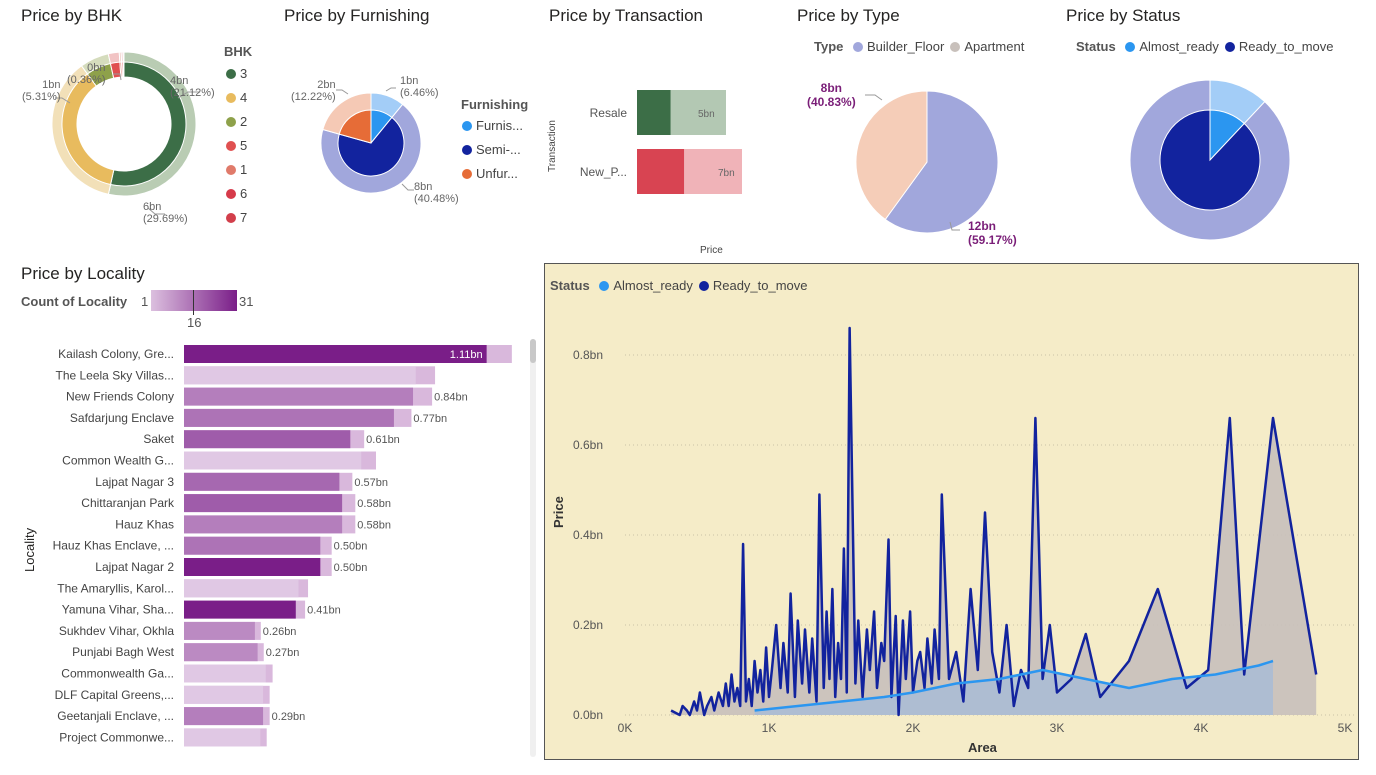  What do you see at coordinates (1014, 685) in the screenshot?
I see `almost-ready-line` at bounding box center [1014, 685].